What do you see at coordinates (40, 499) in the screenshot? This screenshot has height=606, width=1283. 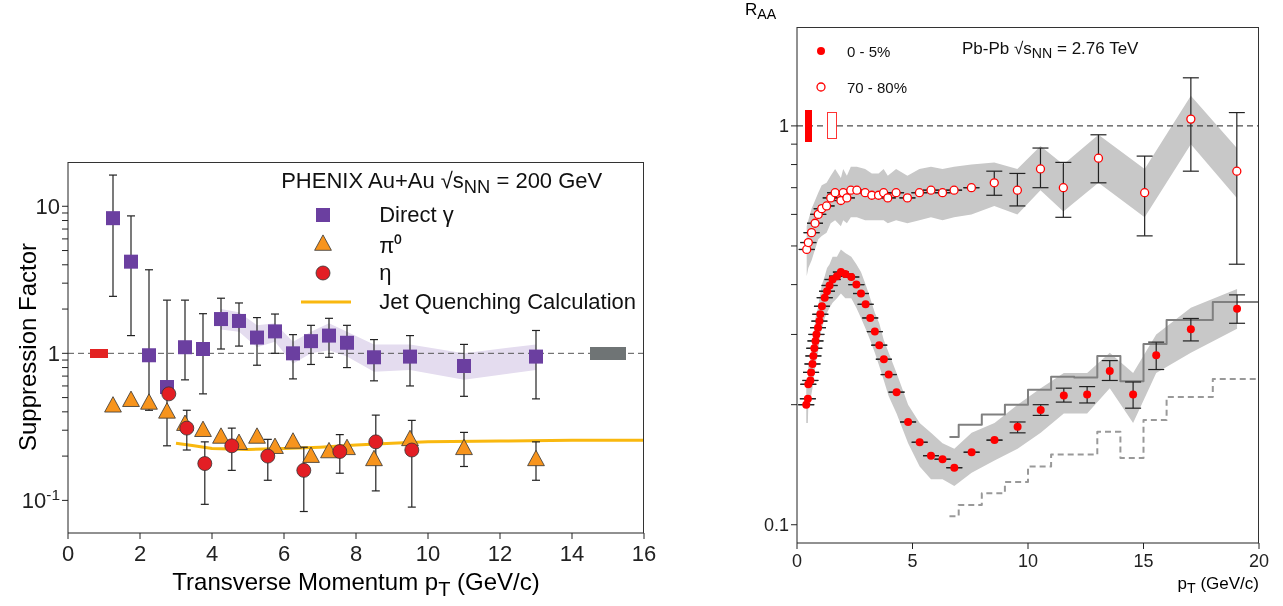 I see `y-tick-label: 10$^{-1}$` at bounding box center [40, 499].